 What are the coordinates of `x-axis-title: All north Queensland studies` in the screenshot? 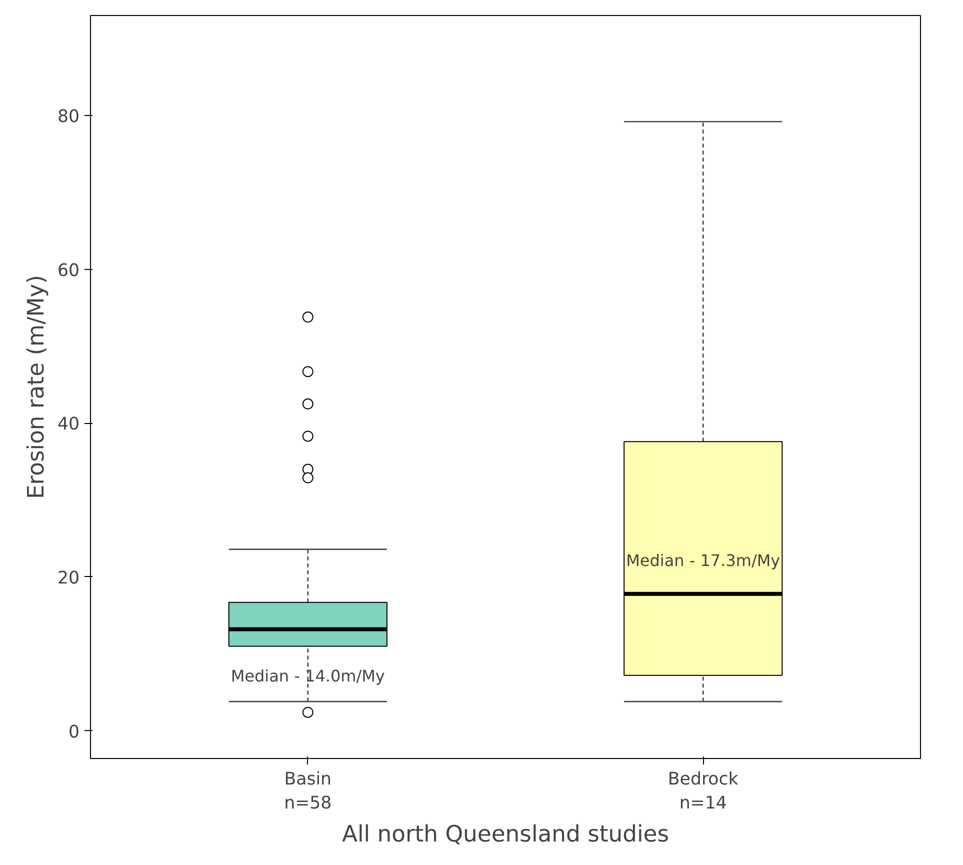 It's located at (506, 835).